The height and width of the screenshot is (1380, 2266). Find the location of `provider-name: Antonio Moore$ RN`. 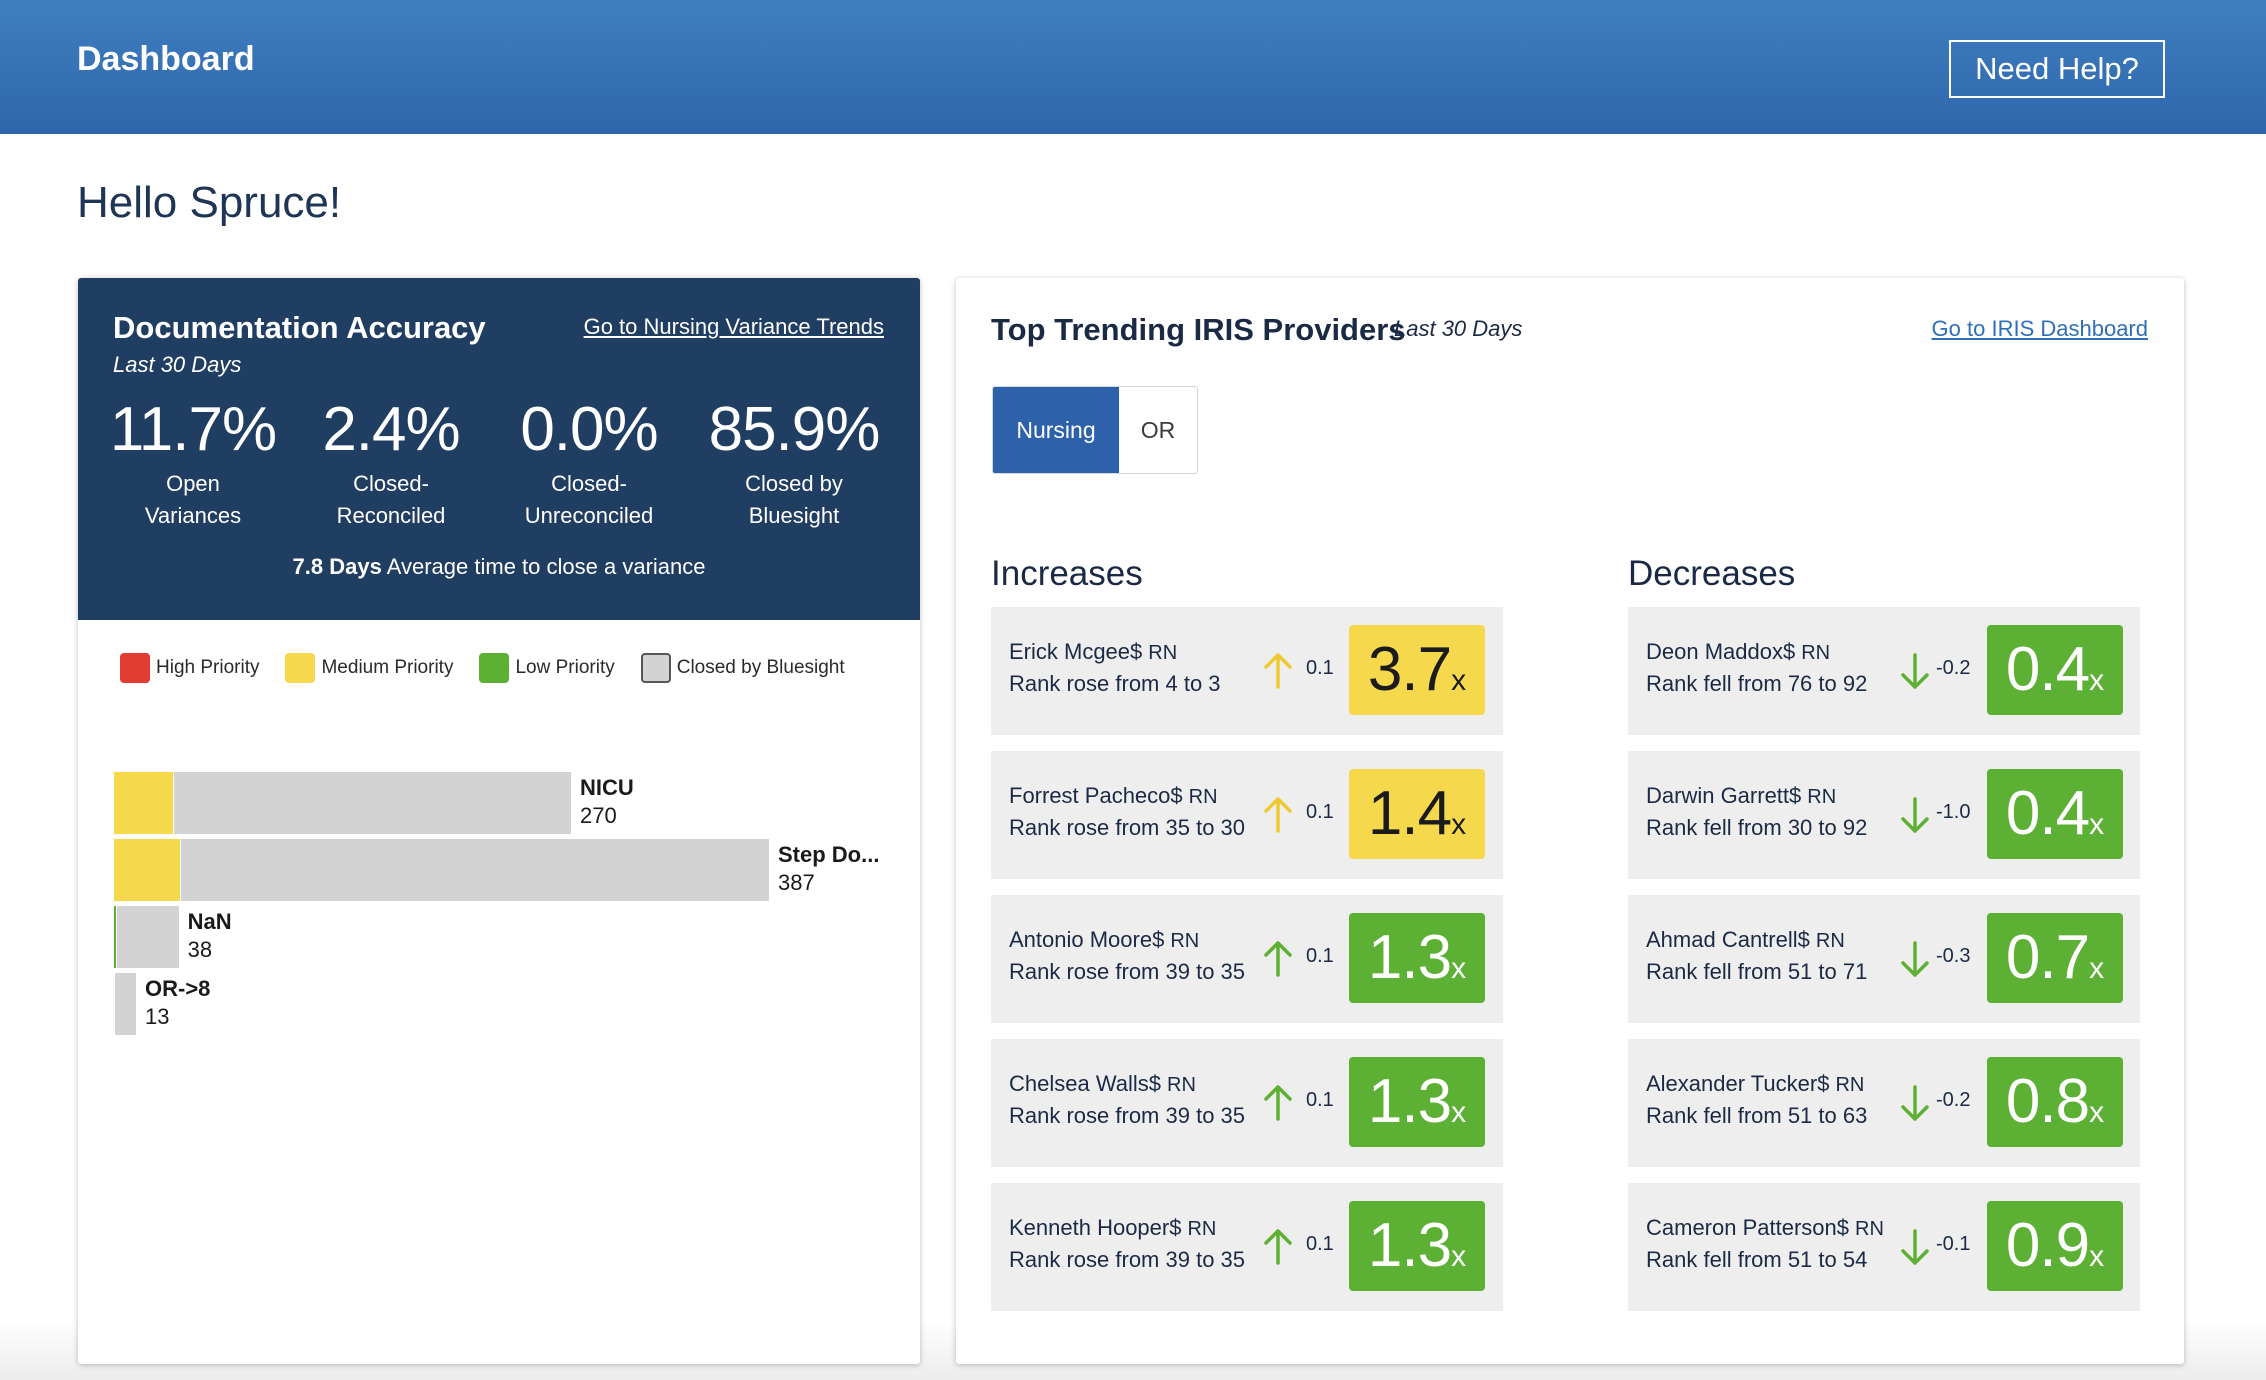

provider-name: Antonio Moore$ RN is located at coordinates (1104, 939).